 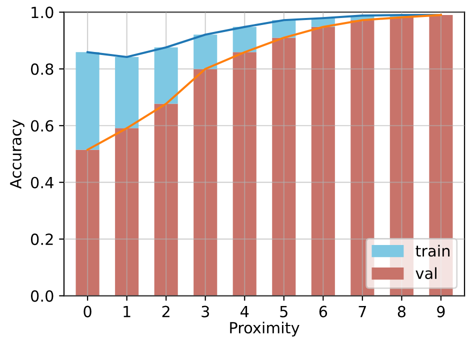 What do you see at coordinates (88, 312) in the screenshot?
I see `x-tick-label: 0` at bounding box center [88, 312].